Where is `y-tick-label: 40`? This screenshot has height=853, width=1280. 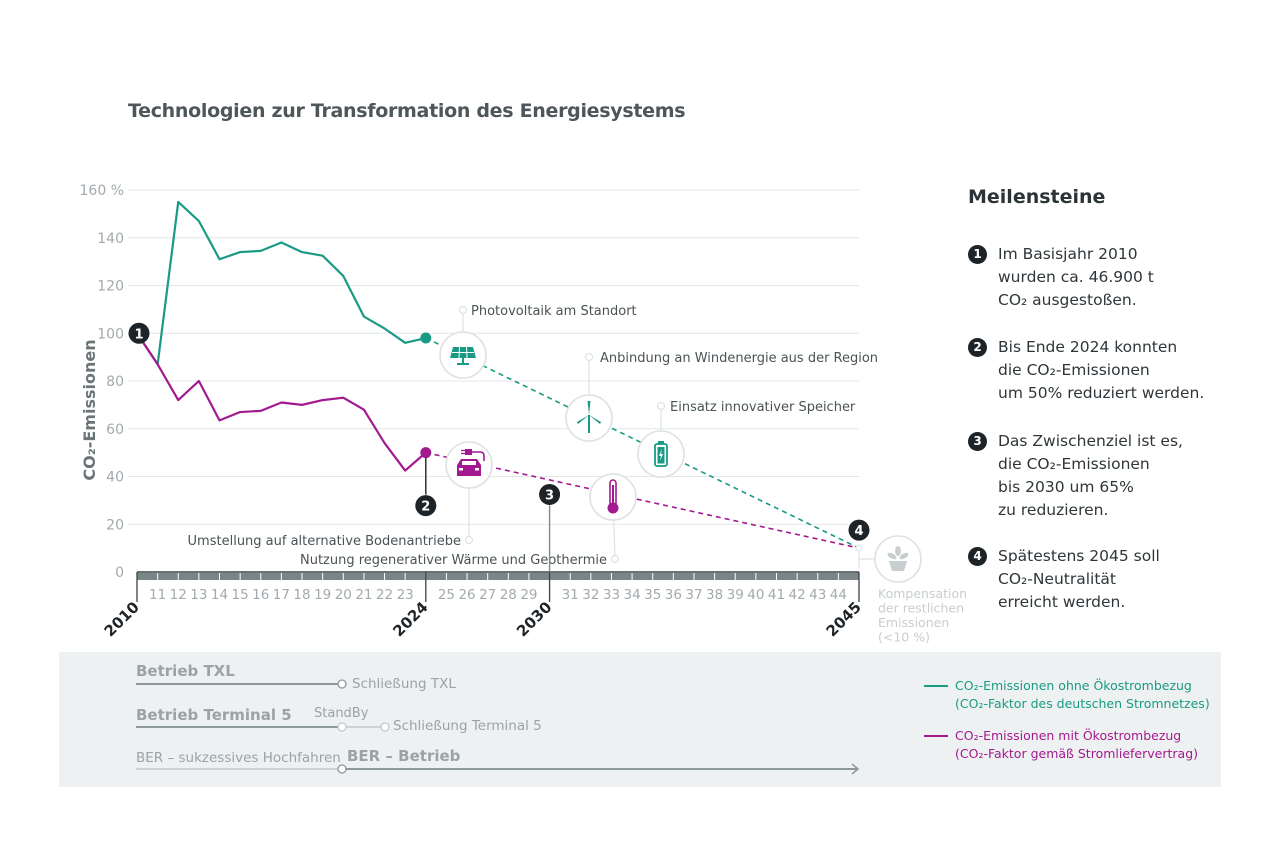
y-tick-label: 40 is located at coordinates (115, 478).